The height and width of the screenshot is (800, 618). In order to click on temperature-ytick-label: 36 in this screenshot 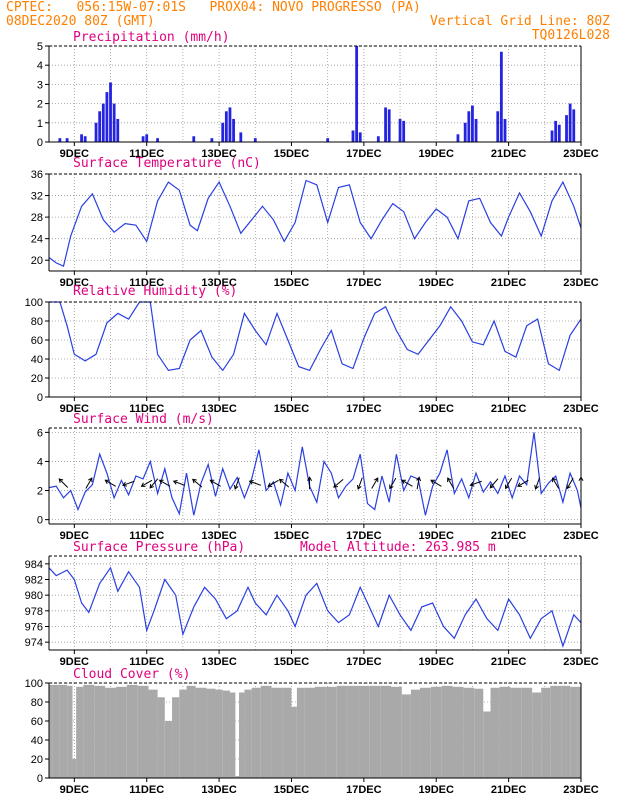, I will do `click(37, 175)`.